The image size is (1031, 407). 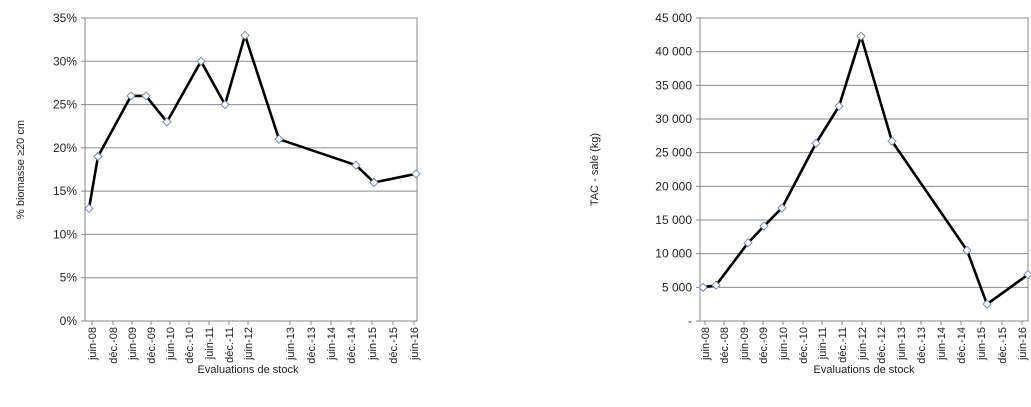 I want to click on y-tick-label: 25 000, so click(x=673, y=153).